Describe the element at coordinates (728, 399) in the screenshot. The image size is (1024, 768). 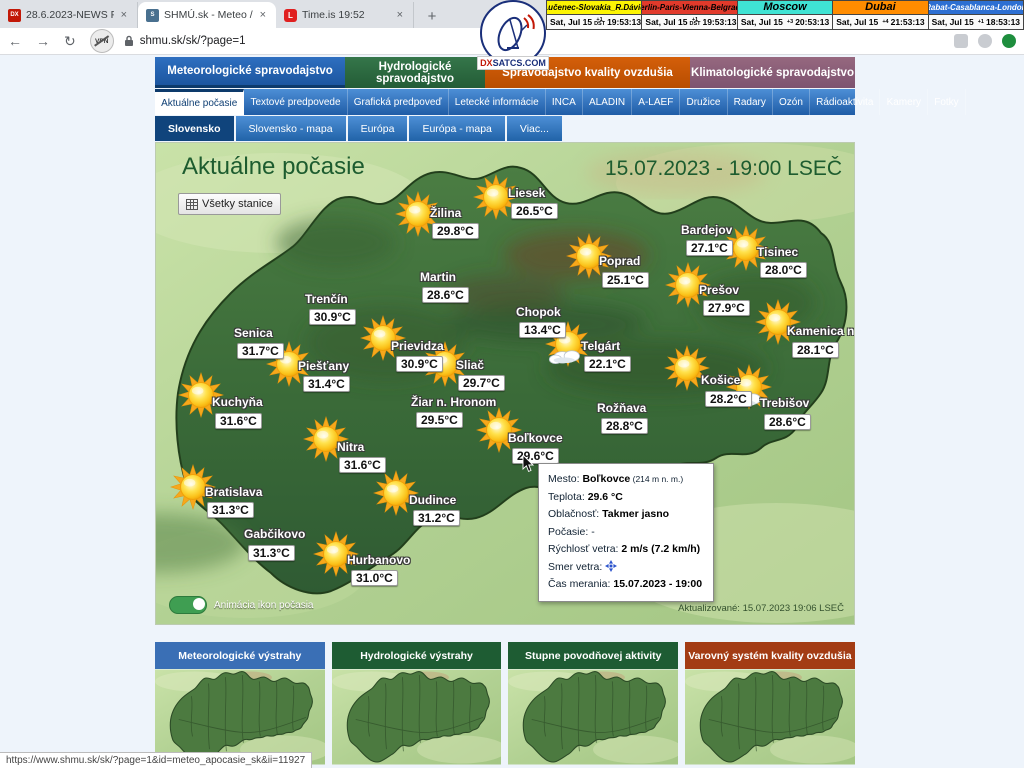
I see `station-temp-košice: 28.2°C` at that location.